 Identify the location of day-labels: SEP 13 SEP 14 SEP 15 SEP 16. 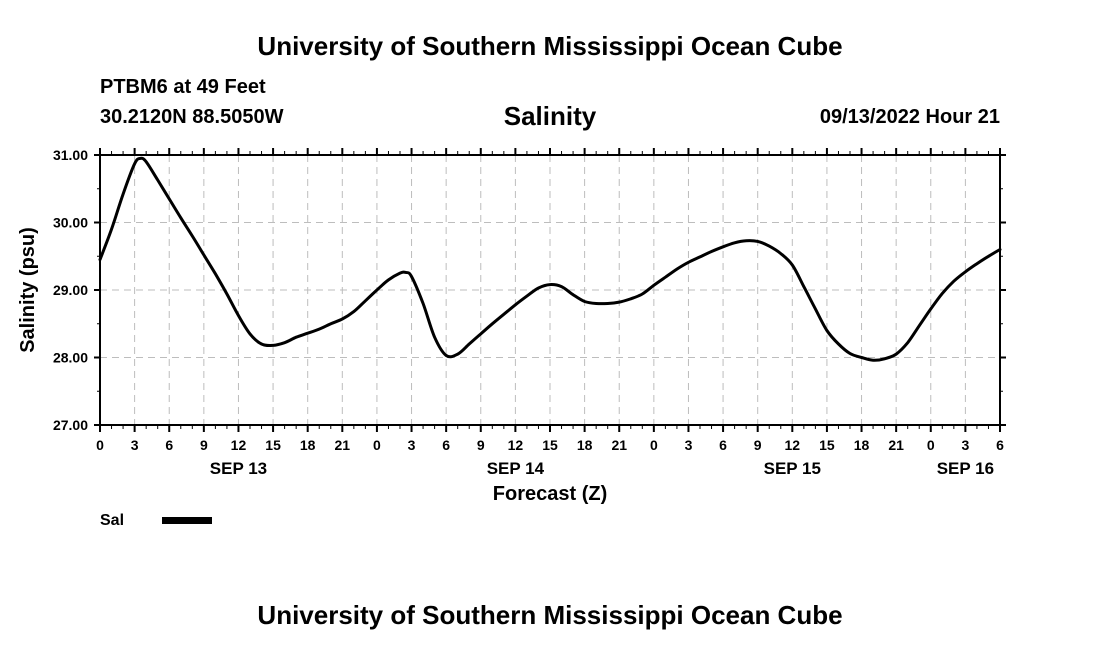
(602, 468).